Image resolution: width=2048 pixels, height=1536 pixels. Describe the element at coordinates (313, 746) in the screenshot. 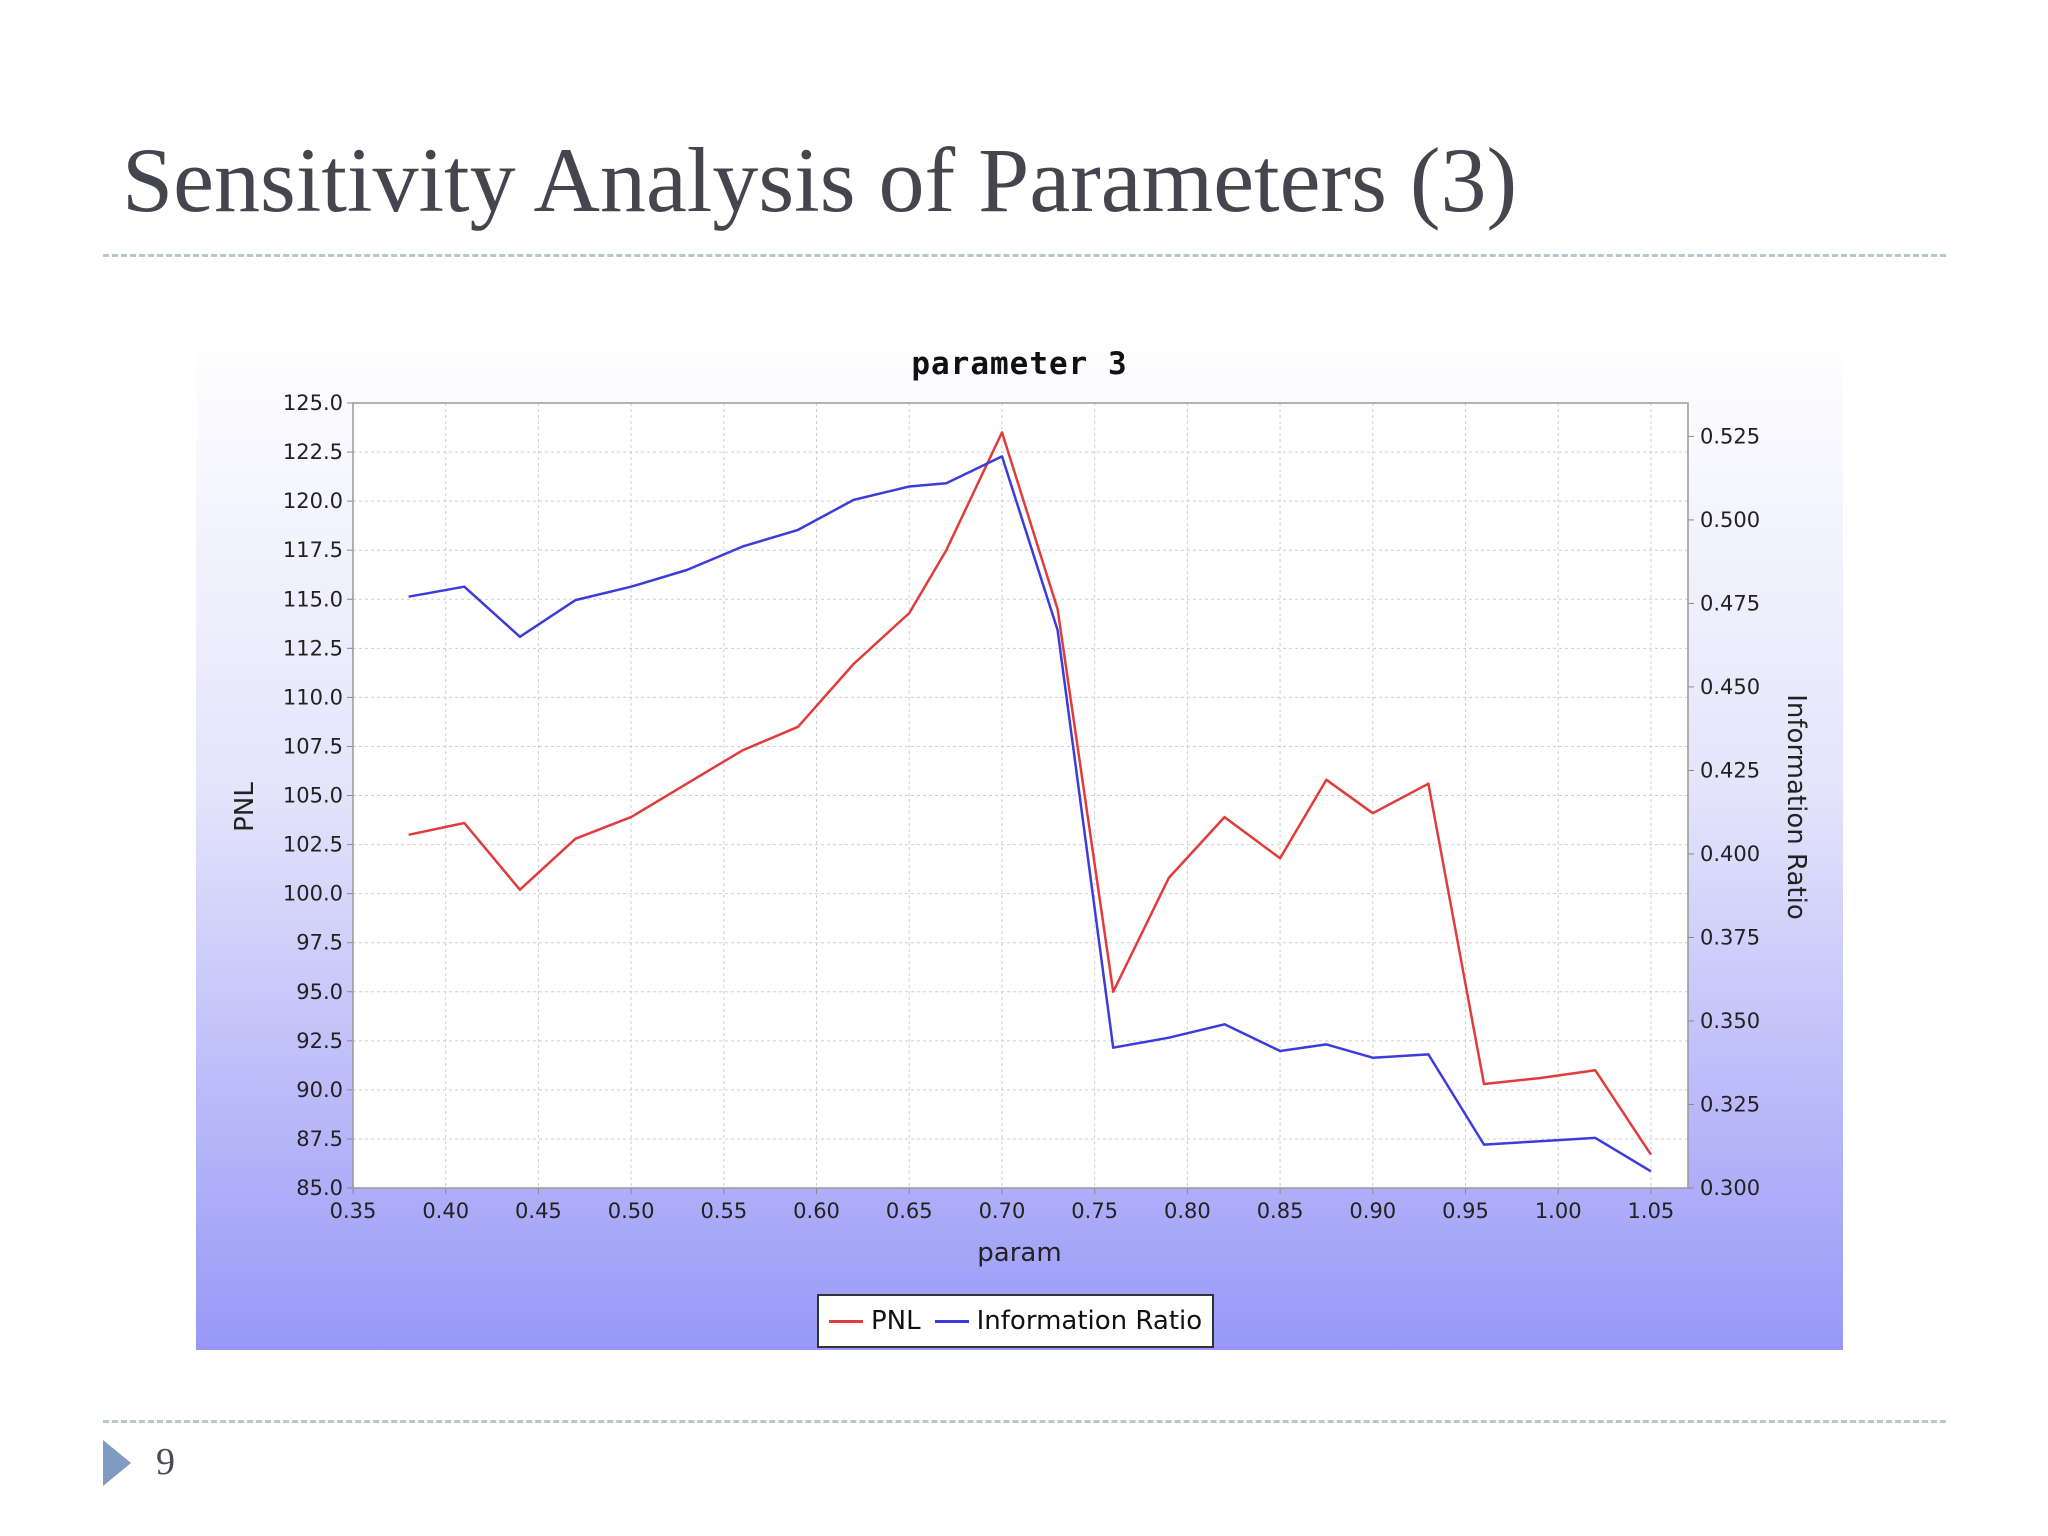

I see `y-tick-label-left: 107.5` at that location.